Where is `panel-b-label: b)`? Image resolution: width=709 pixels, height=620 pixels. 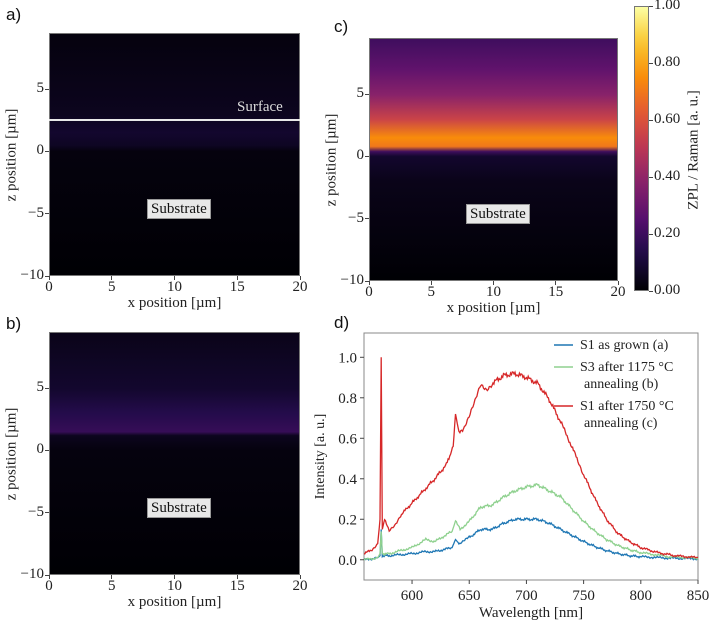
panel-b-label: b) is located at coordinates (14, 323).